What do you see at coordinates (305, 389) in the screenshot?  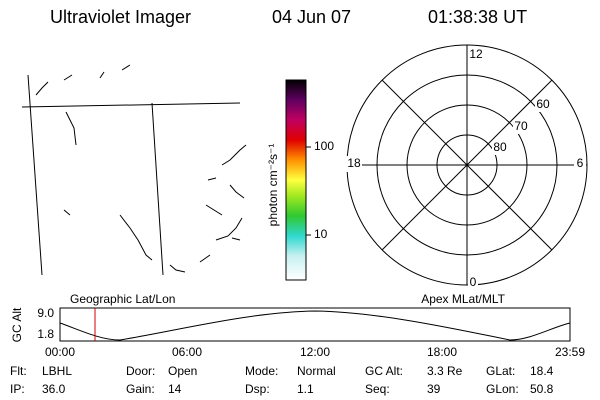 I see `status-value: 1.1` at bounding box center [305, 389].